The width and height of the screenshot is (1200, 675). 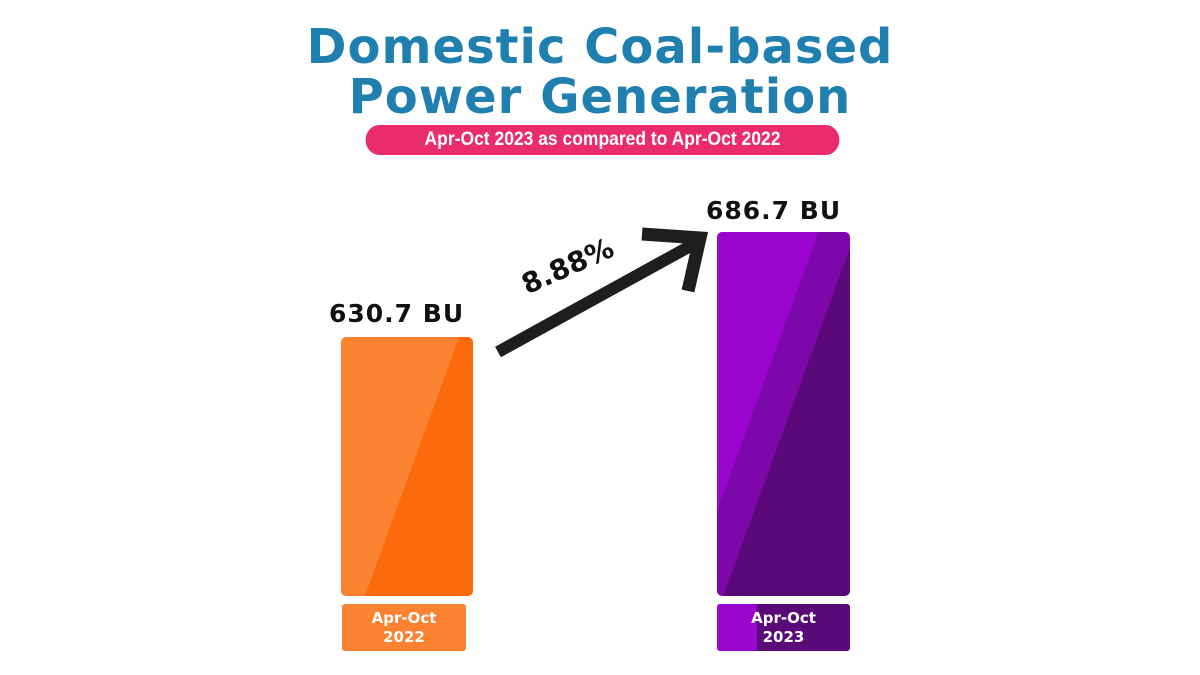 What do you see at coordinates (404, 636) in the screenshot?
I see `category-year: 2022` at bounding box center [404, 636].